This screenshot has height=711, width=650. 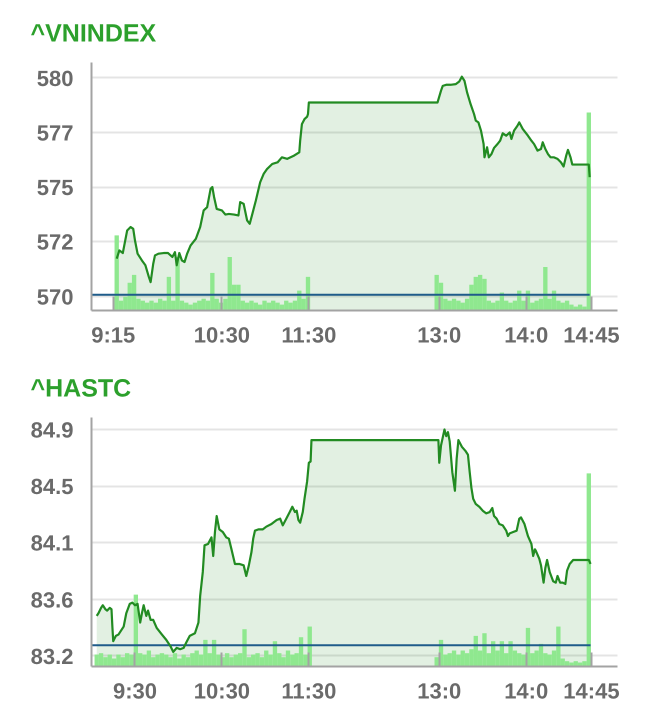 I want to click on x-tick-label: 9:15, so click(x=113, y=335).